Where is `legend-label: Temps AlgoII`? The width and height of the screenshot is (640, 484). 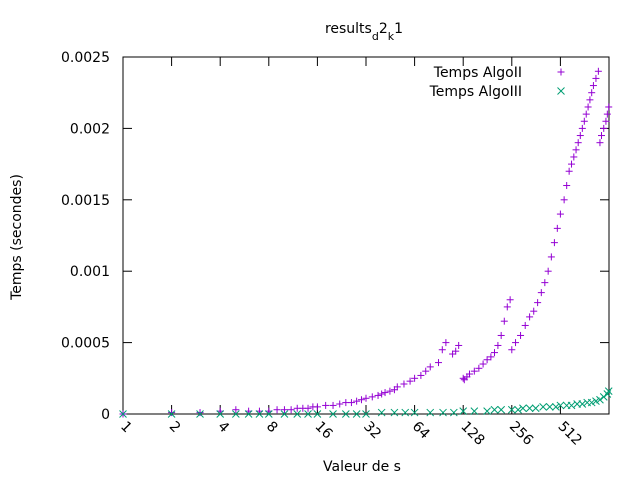 legend-label: Temps AlgoII is located at coordinates (477, 73).